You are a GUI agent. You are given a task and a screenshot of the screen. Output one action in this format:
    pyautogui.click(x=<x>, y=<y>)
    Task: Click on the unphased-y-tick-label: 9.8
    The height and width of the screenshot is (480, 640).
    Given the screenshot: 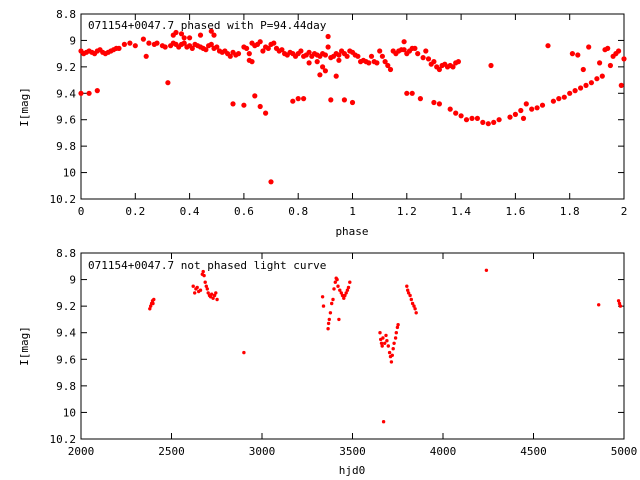 What is the action you would take?
    pyautogui.click(x=66, y=386)
    